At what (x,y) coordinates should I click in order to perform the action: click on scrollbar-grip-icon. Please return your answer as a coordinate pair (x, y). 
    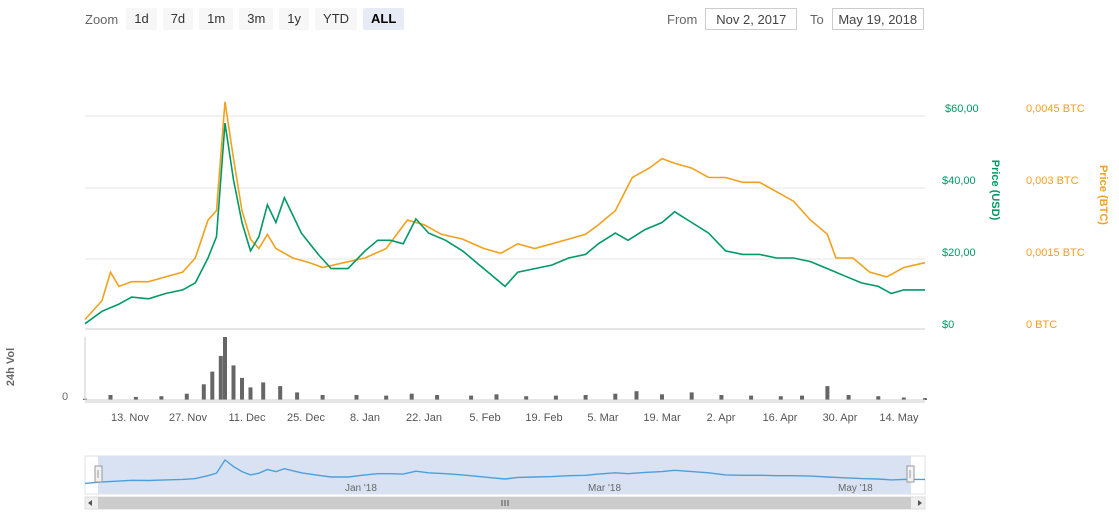
    Looking at the image, I should click on (505, 503).